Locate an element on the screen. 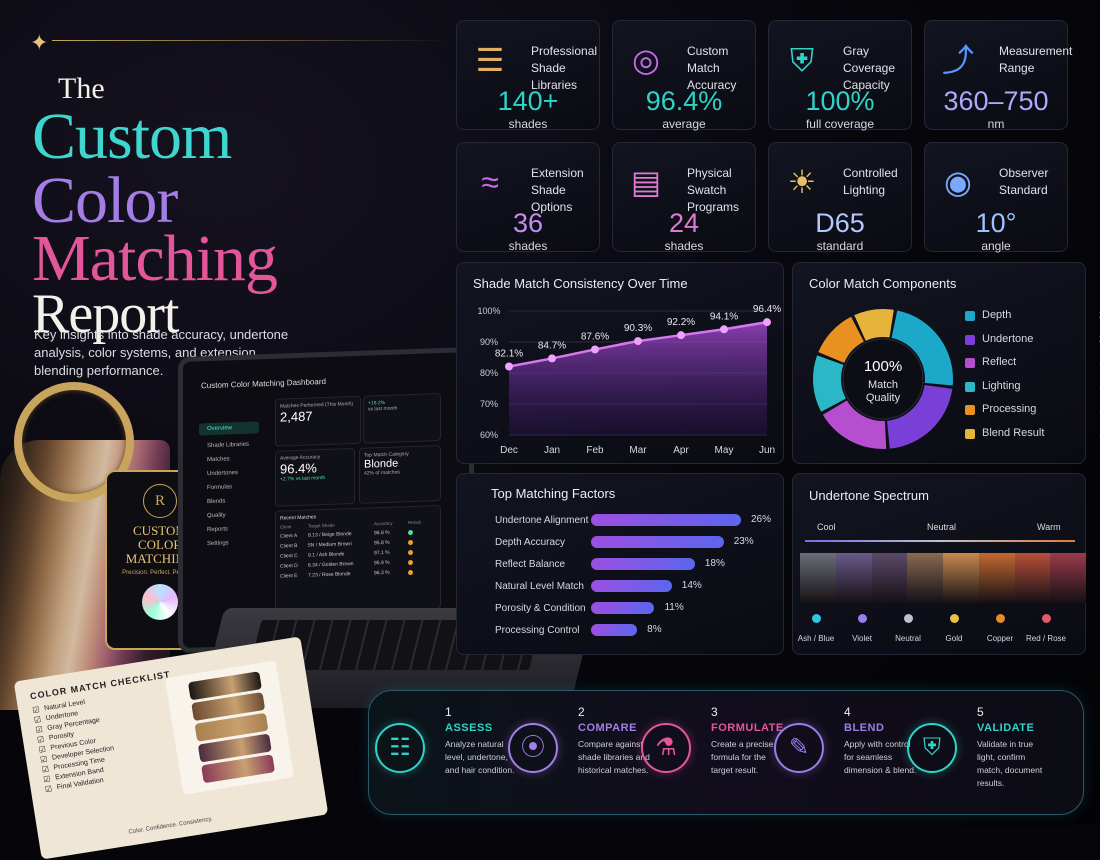 This screenshot has width=1100, height=860. tablet-recent-cell: Client B is located at coordinates (289, 546).